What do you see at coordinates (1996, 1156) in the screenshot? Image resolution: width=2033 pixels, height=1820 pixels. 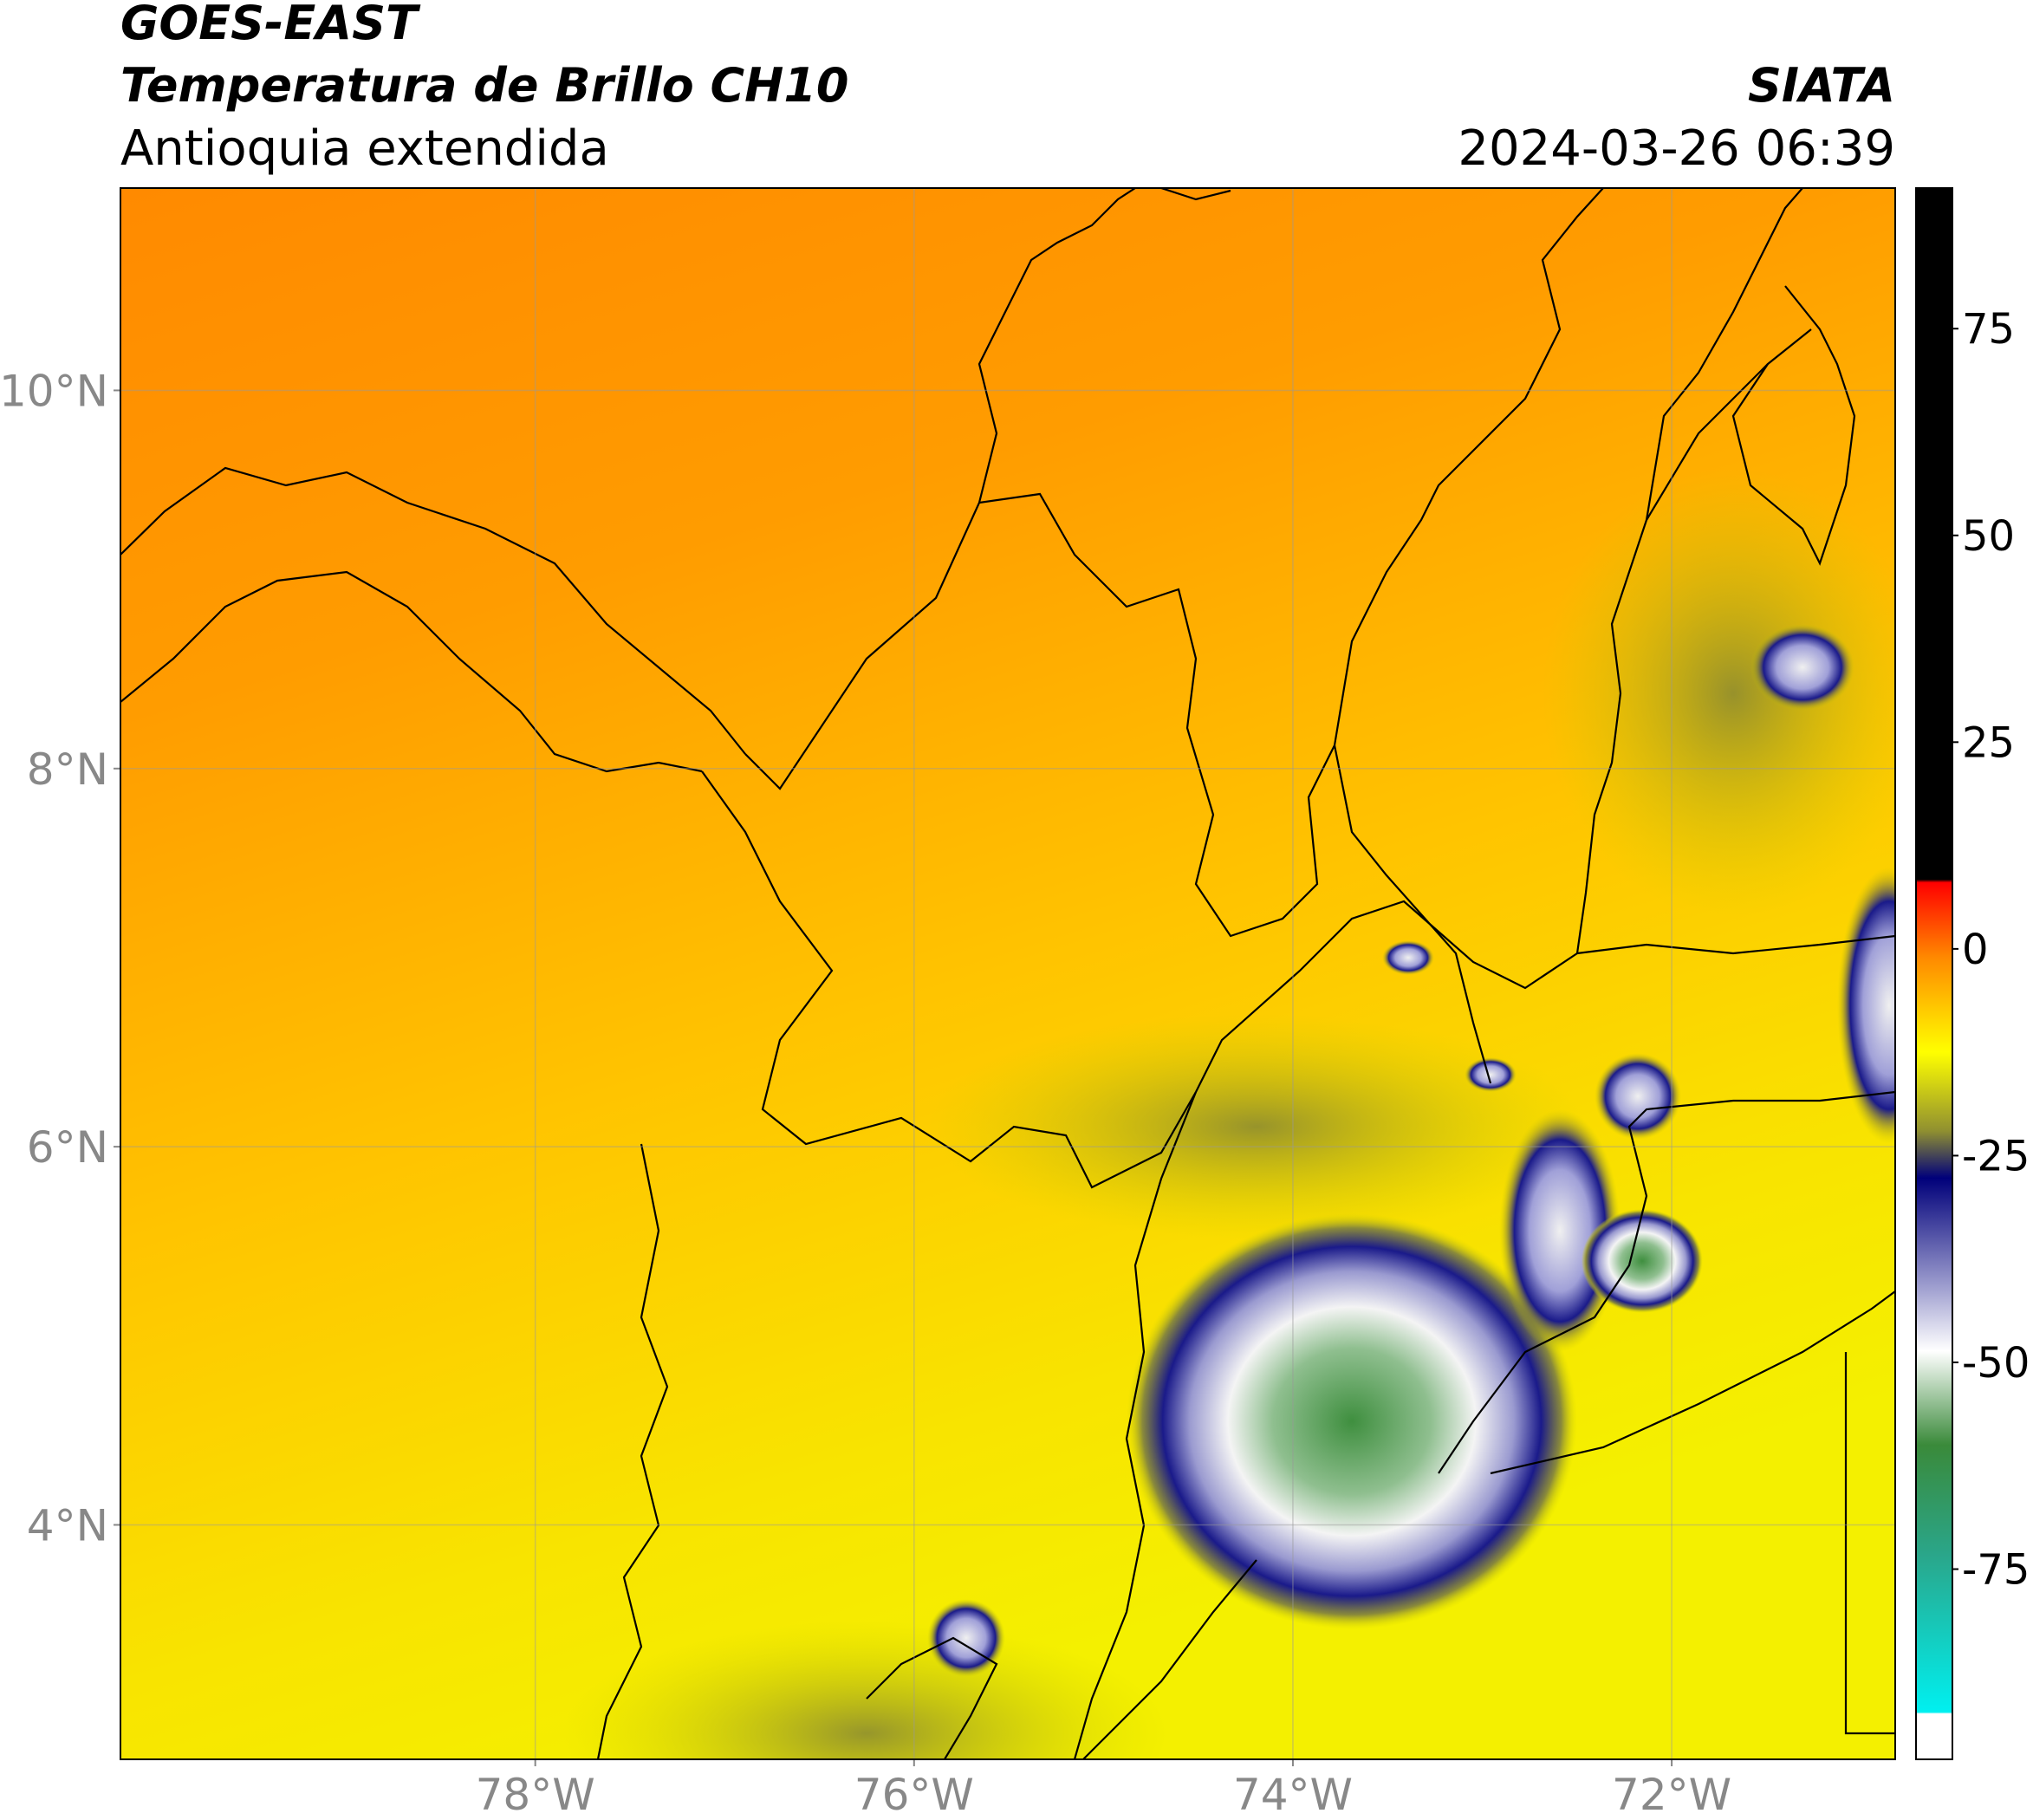 I see `colorbar-tick-label: -25` at bounding box center [1996, 1156].